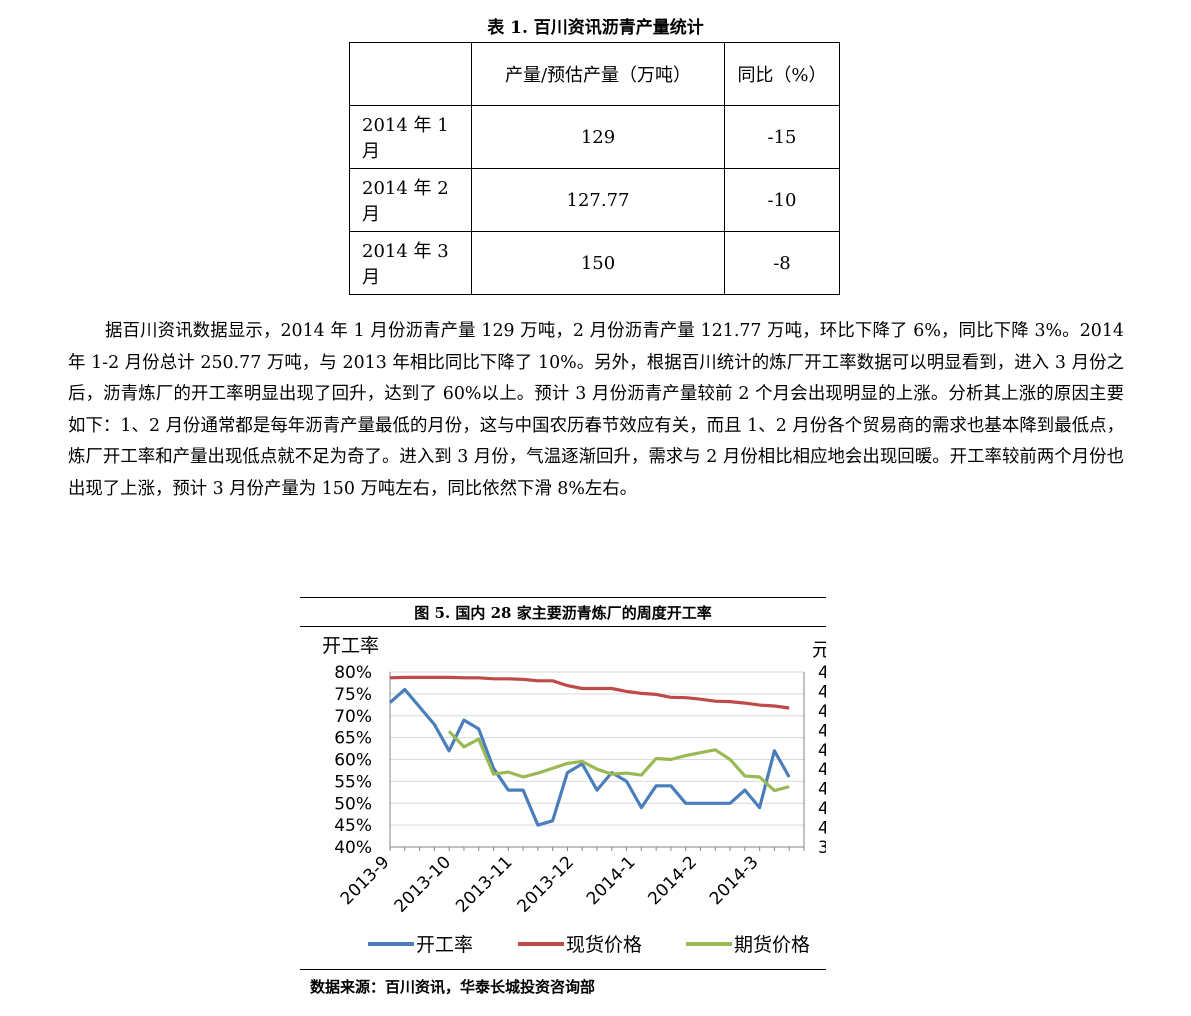 The height and width of the screenshot is (1016, 1191). Describe the element at coordinates (353, 804) in the screenshot. I see `y-tick-label: 50%` at that location.